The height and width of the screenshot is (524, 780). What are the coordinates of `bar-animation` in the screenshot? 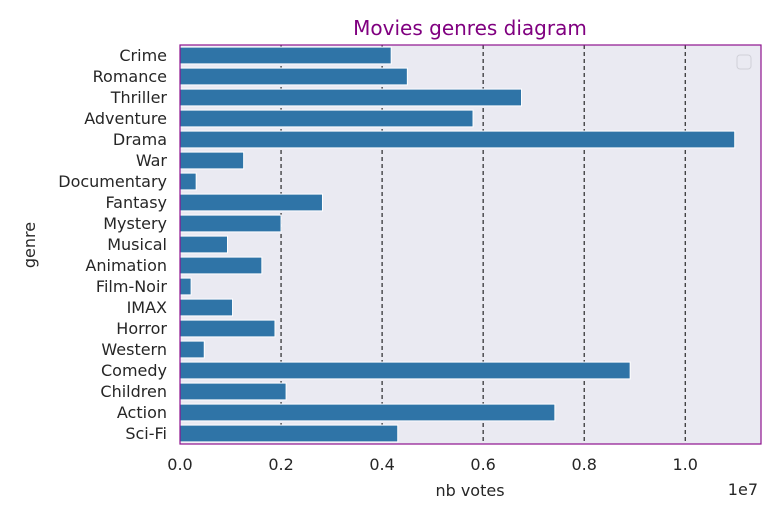 It's located at (221, 265).